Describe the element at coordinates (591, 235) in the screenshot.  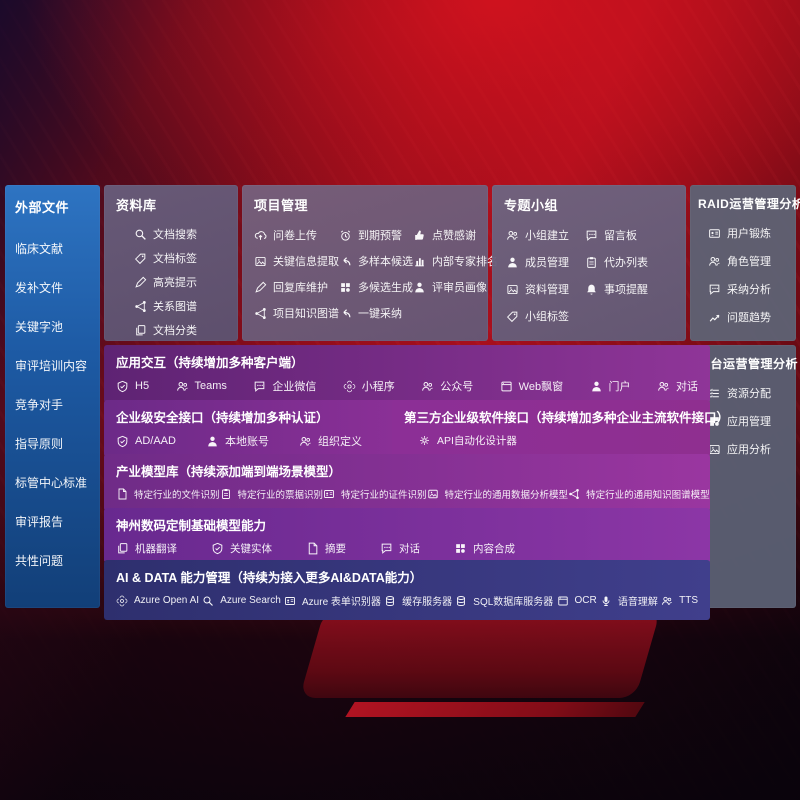
I see `bbs-chat-icon` at that location.